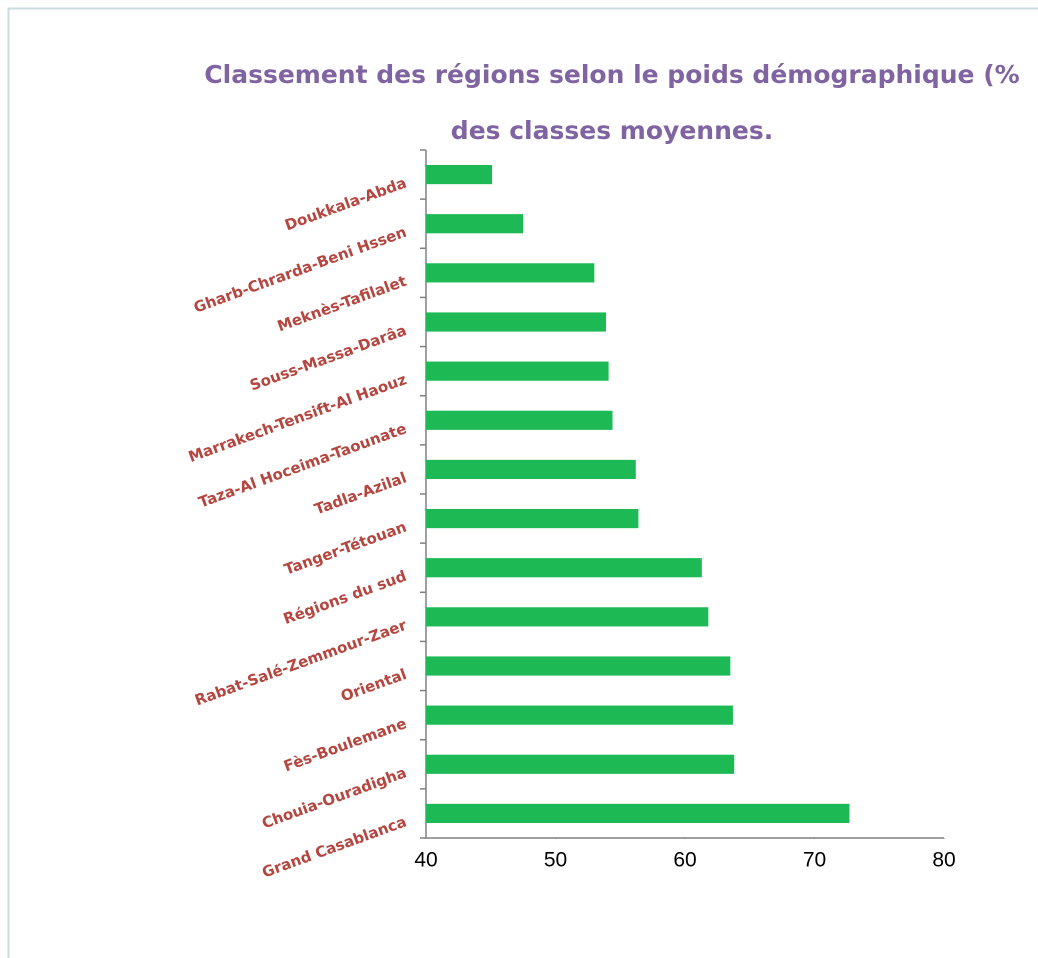 Image resolution: width=1038 pixels, height=958 pixels. Describe the element at coordinates (943, 860) in the screenshot. I see `x-tick-label: 80` at that location.